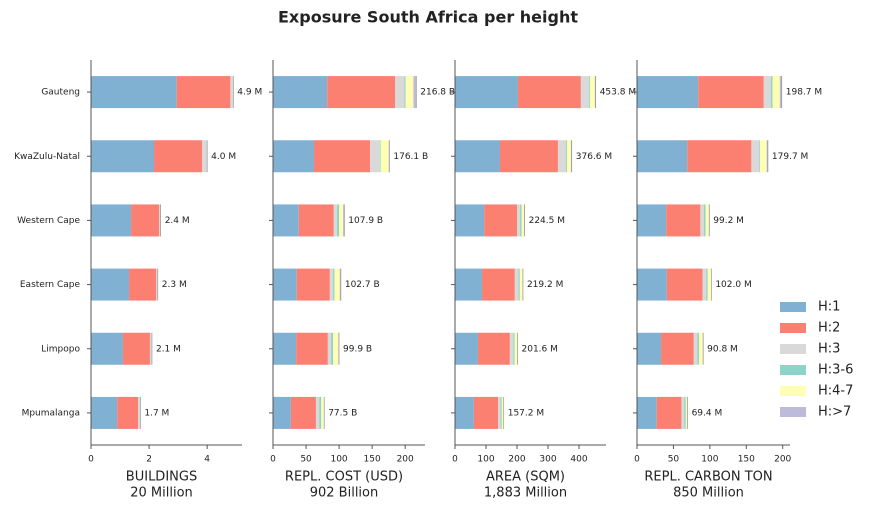 The image size is (870, 510). I want to click on x-axis-total: 20 Million, so click(161, 493).